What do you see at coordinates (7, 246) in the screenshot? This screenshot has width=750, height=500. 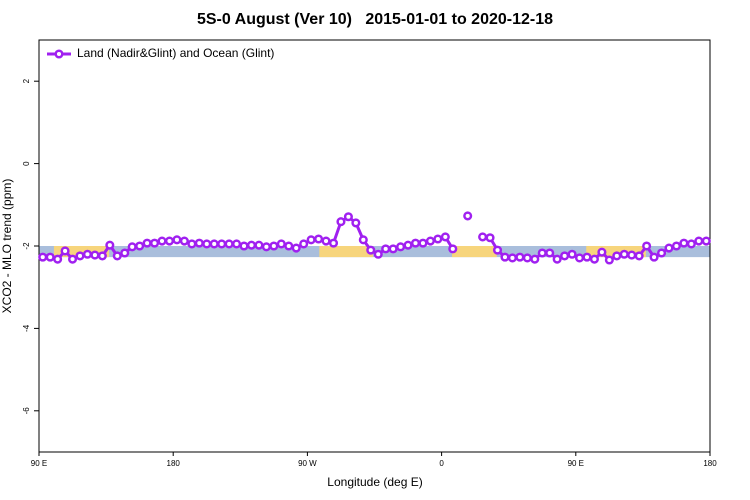 I see `y-axis-label: XCO2 - MLO trend (ppm)` at bounding box center [7, 246].